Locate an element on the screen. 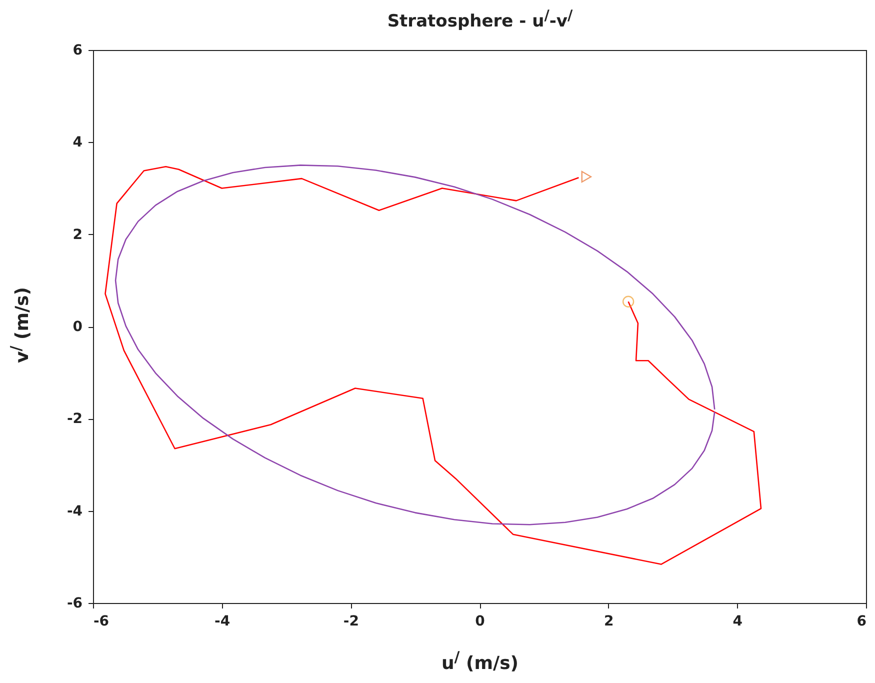 The image size is (875, 683). x-tick-label: 6 is located at coordinates (861, 622).